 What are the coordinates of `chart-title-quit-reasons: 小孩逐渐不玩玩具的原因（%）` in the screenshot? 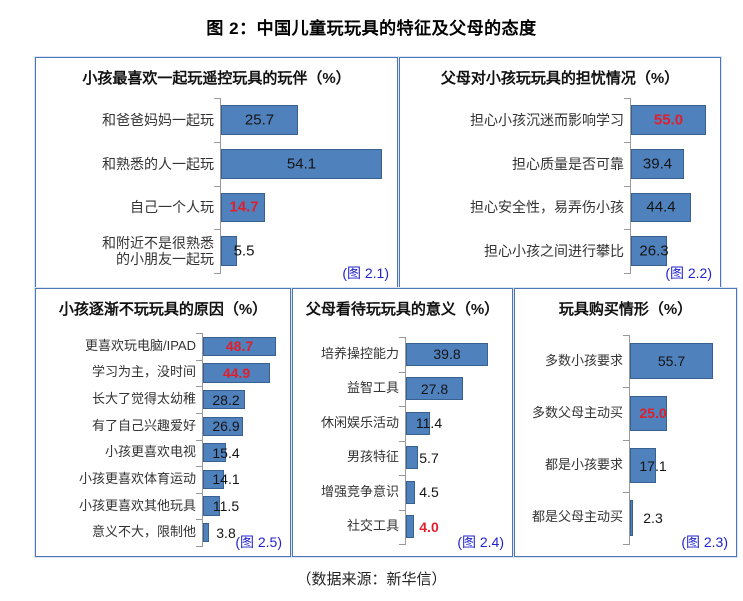 It's located at (163, 309).